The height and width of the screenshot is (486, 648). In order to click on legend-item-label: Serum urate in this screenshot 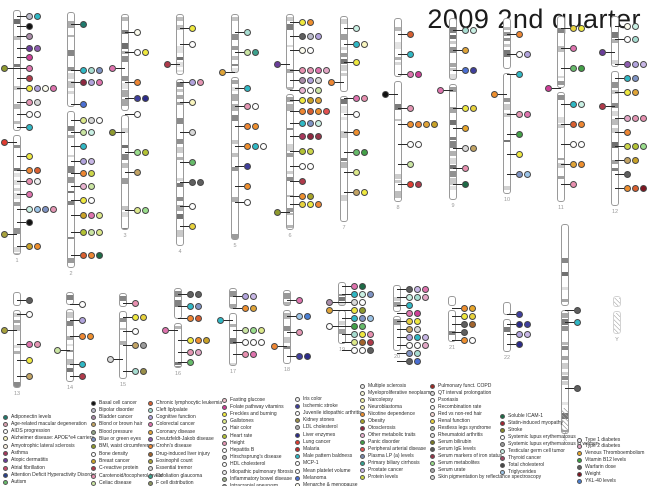, I will do `click(452, 469)`.